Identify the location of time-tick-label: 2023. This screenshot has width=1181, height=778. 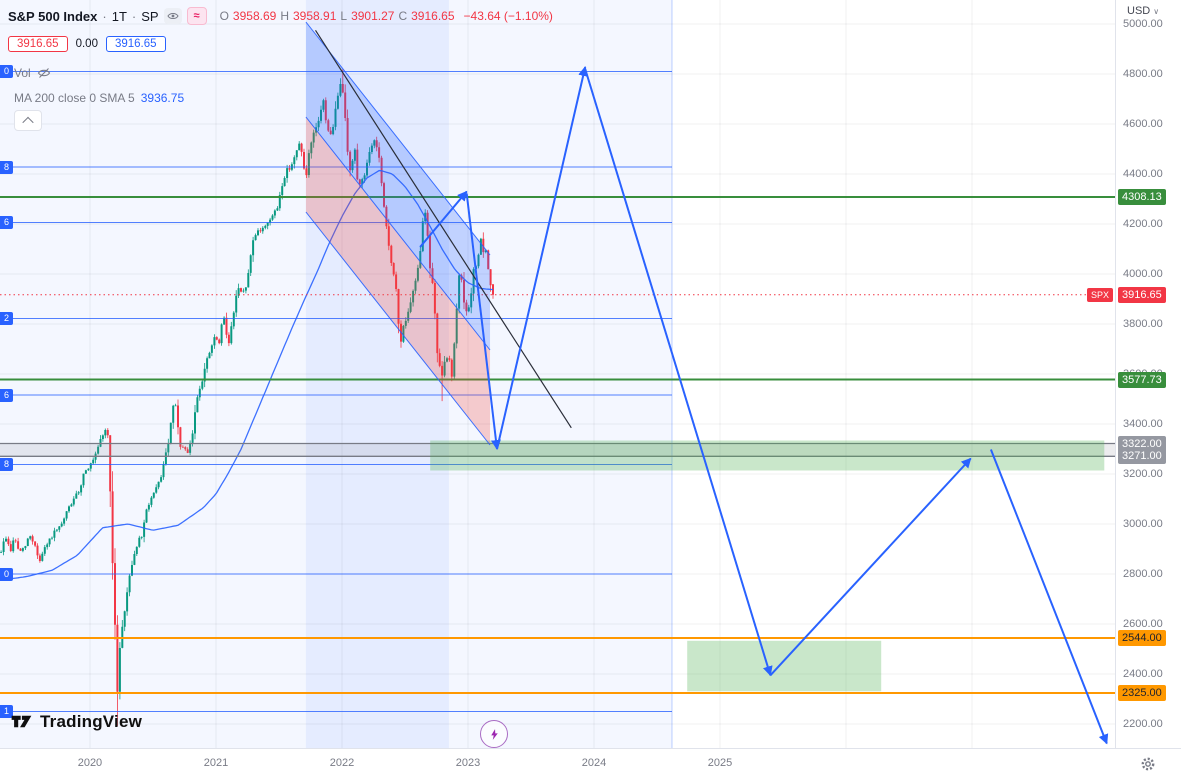
(468, 763).